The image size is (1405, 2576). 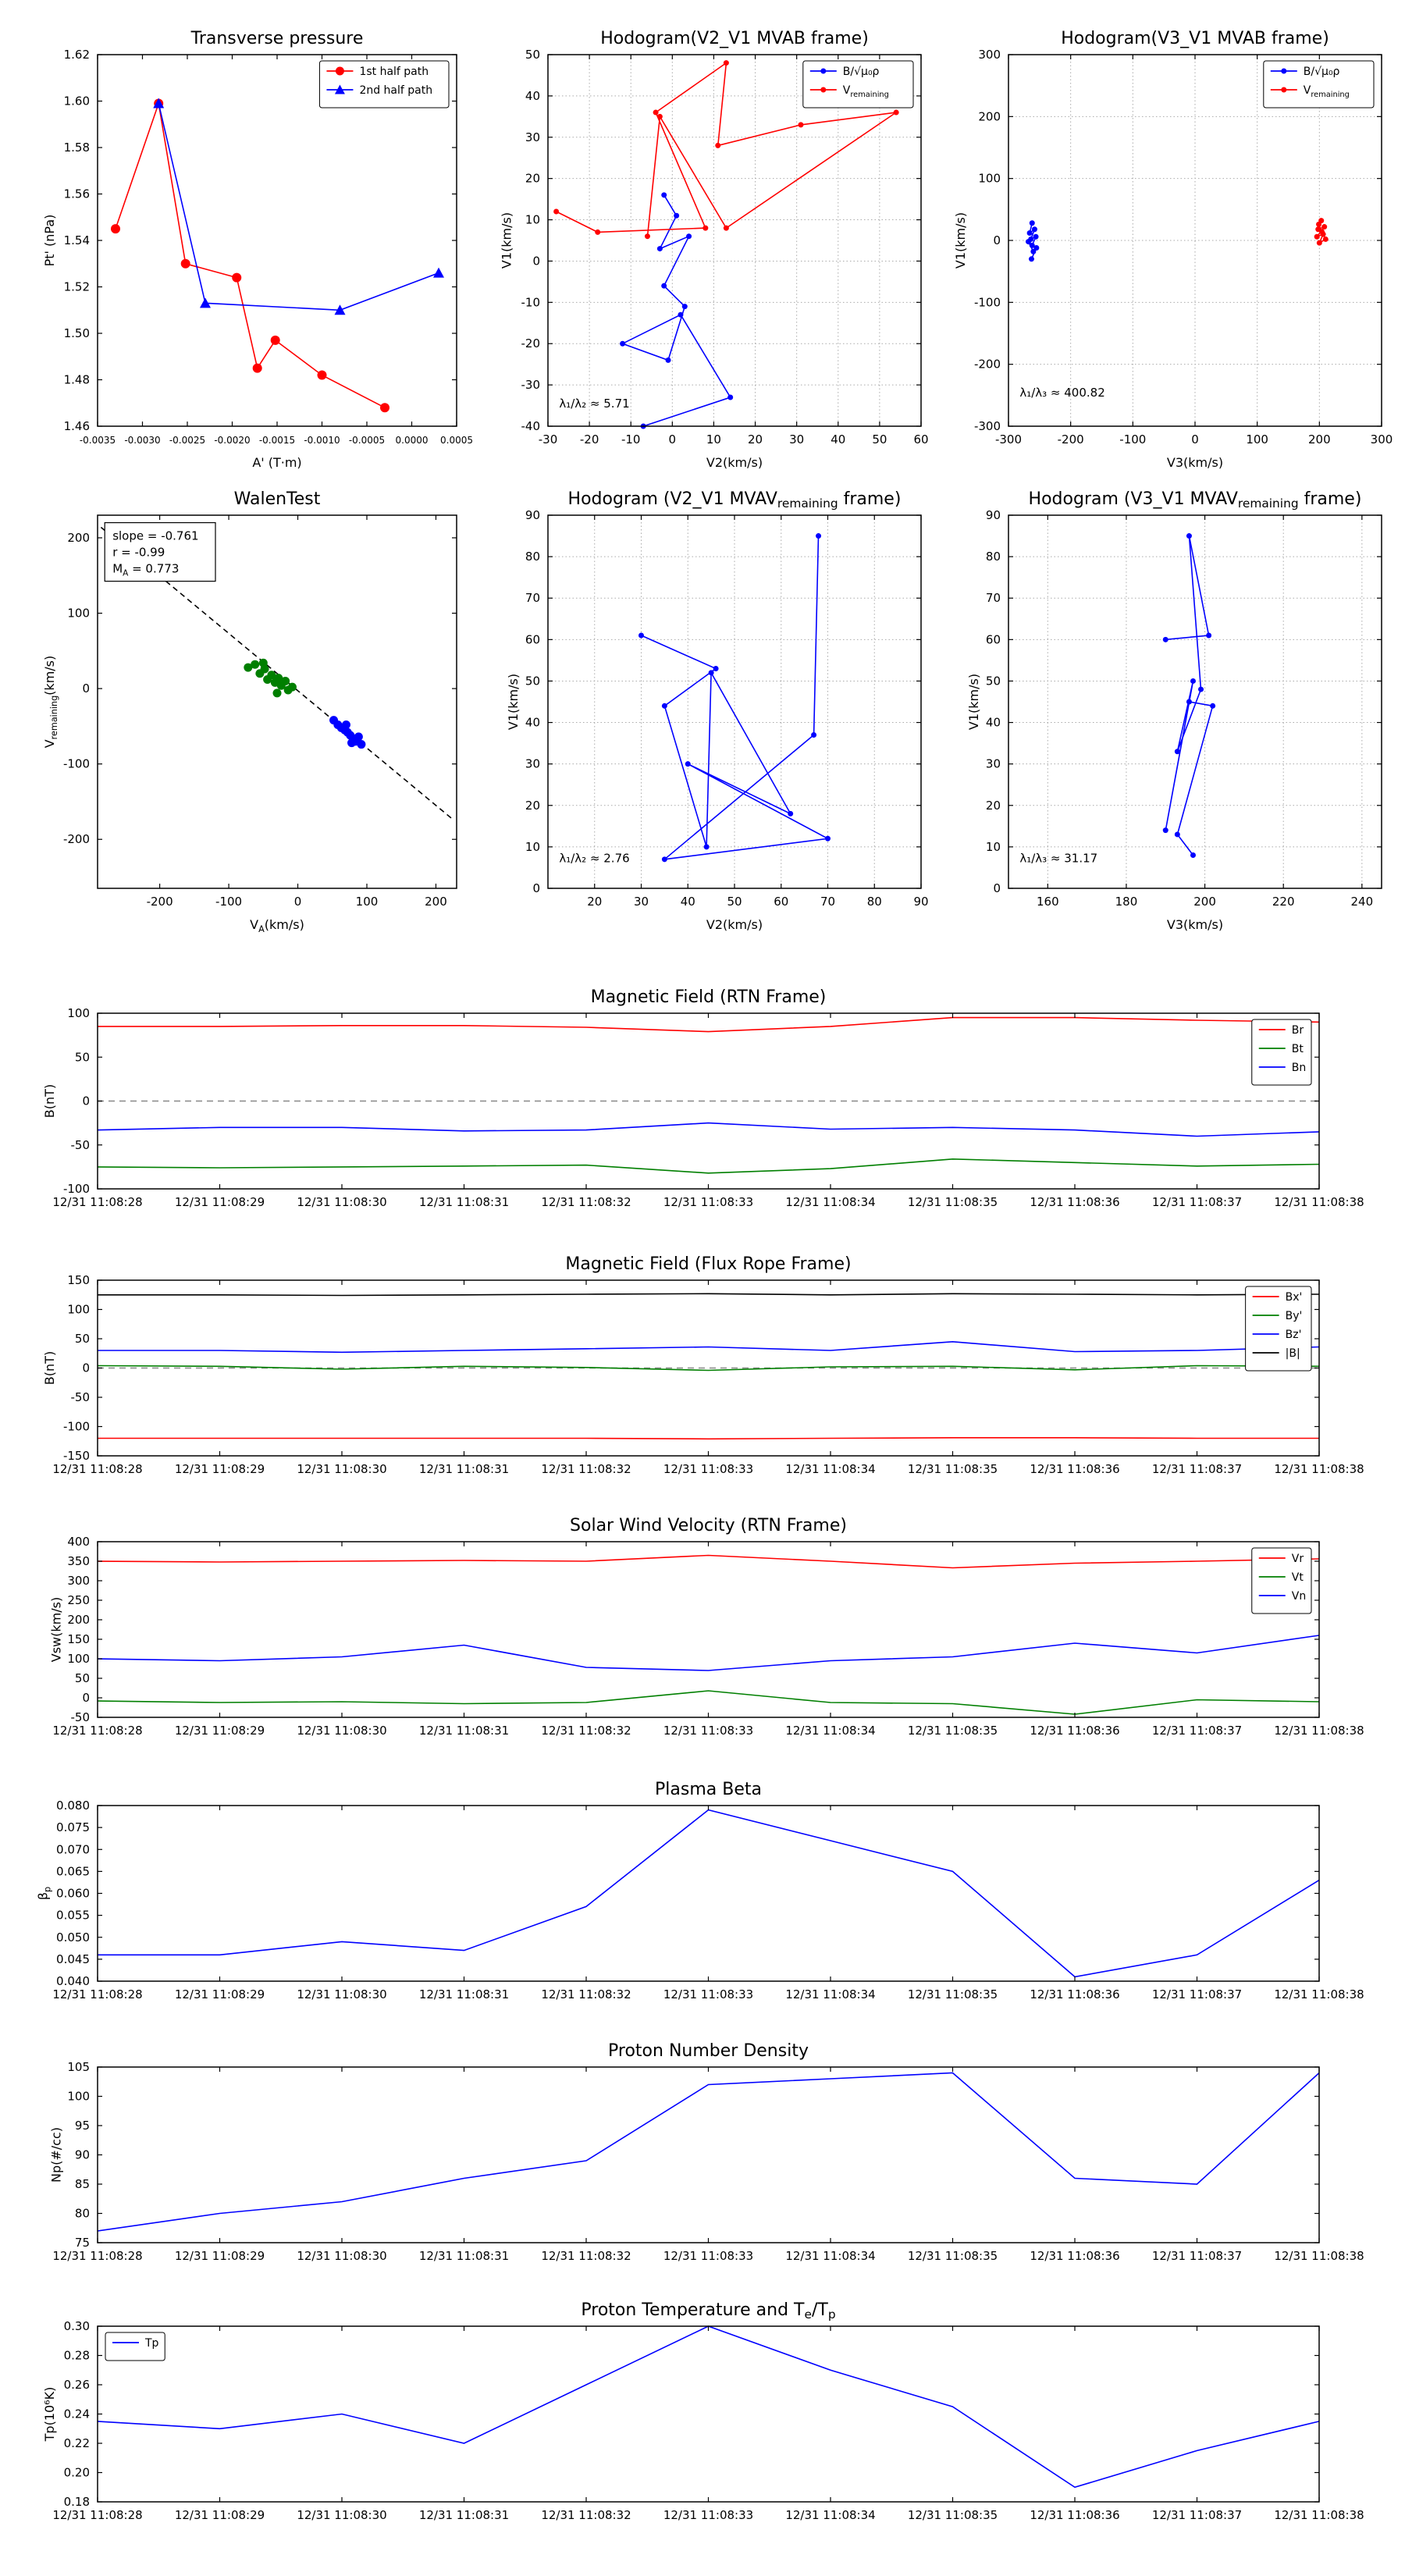 I want to click on y-tick-label: 0.30, so click(x=77, y=2326).